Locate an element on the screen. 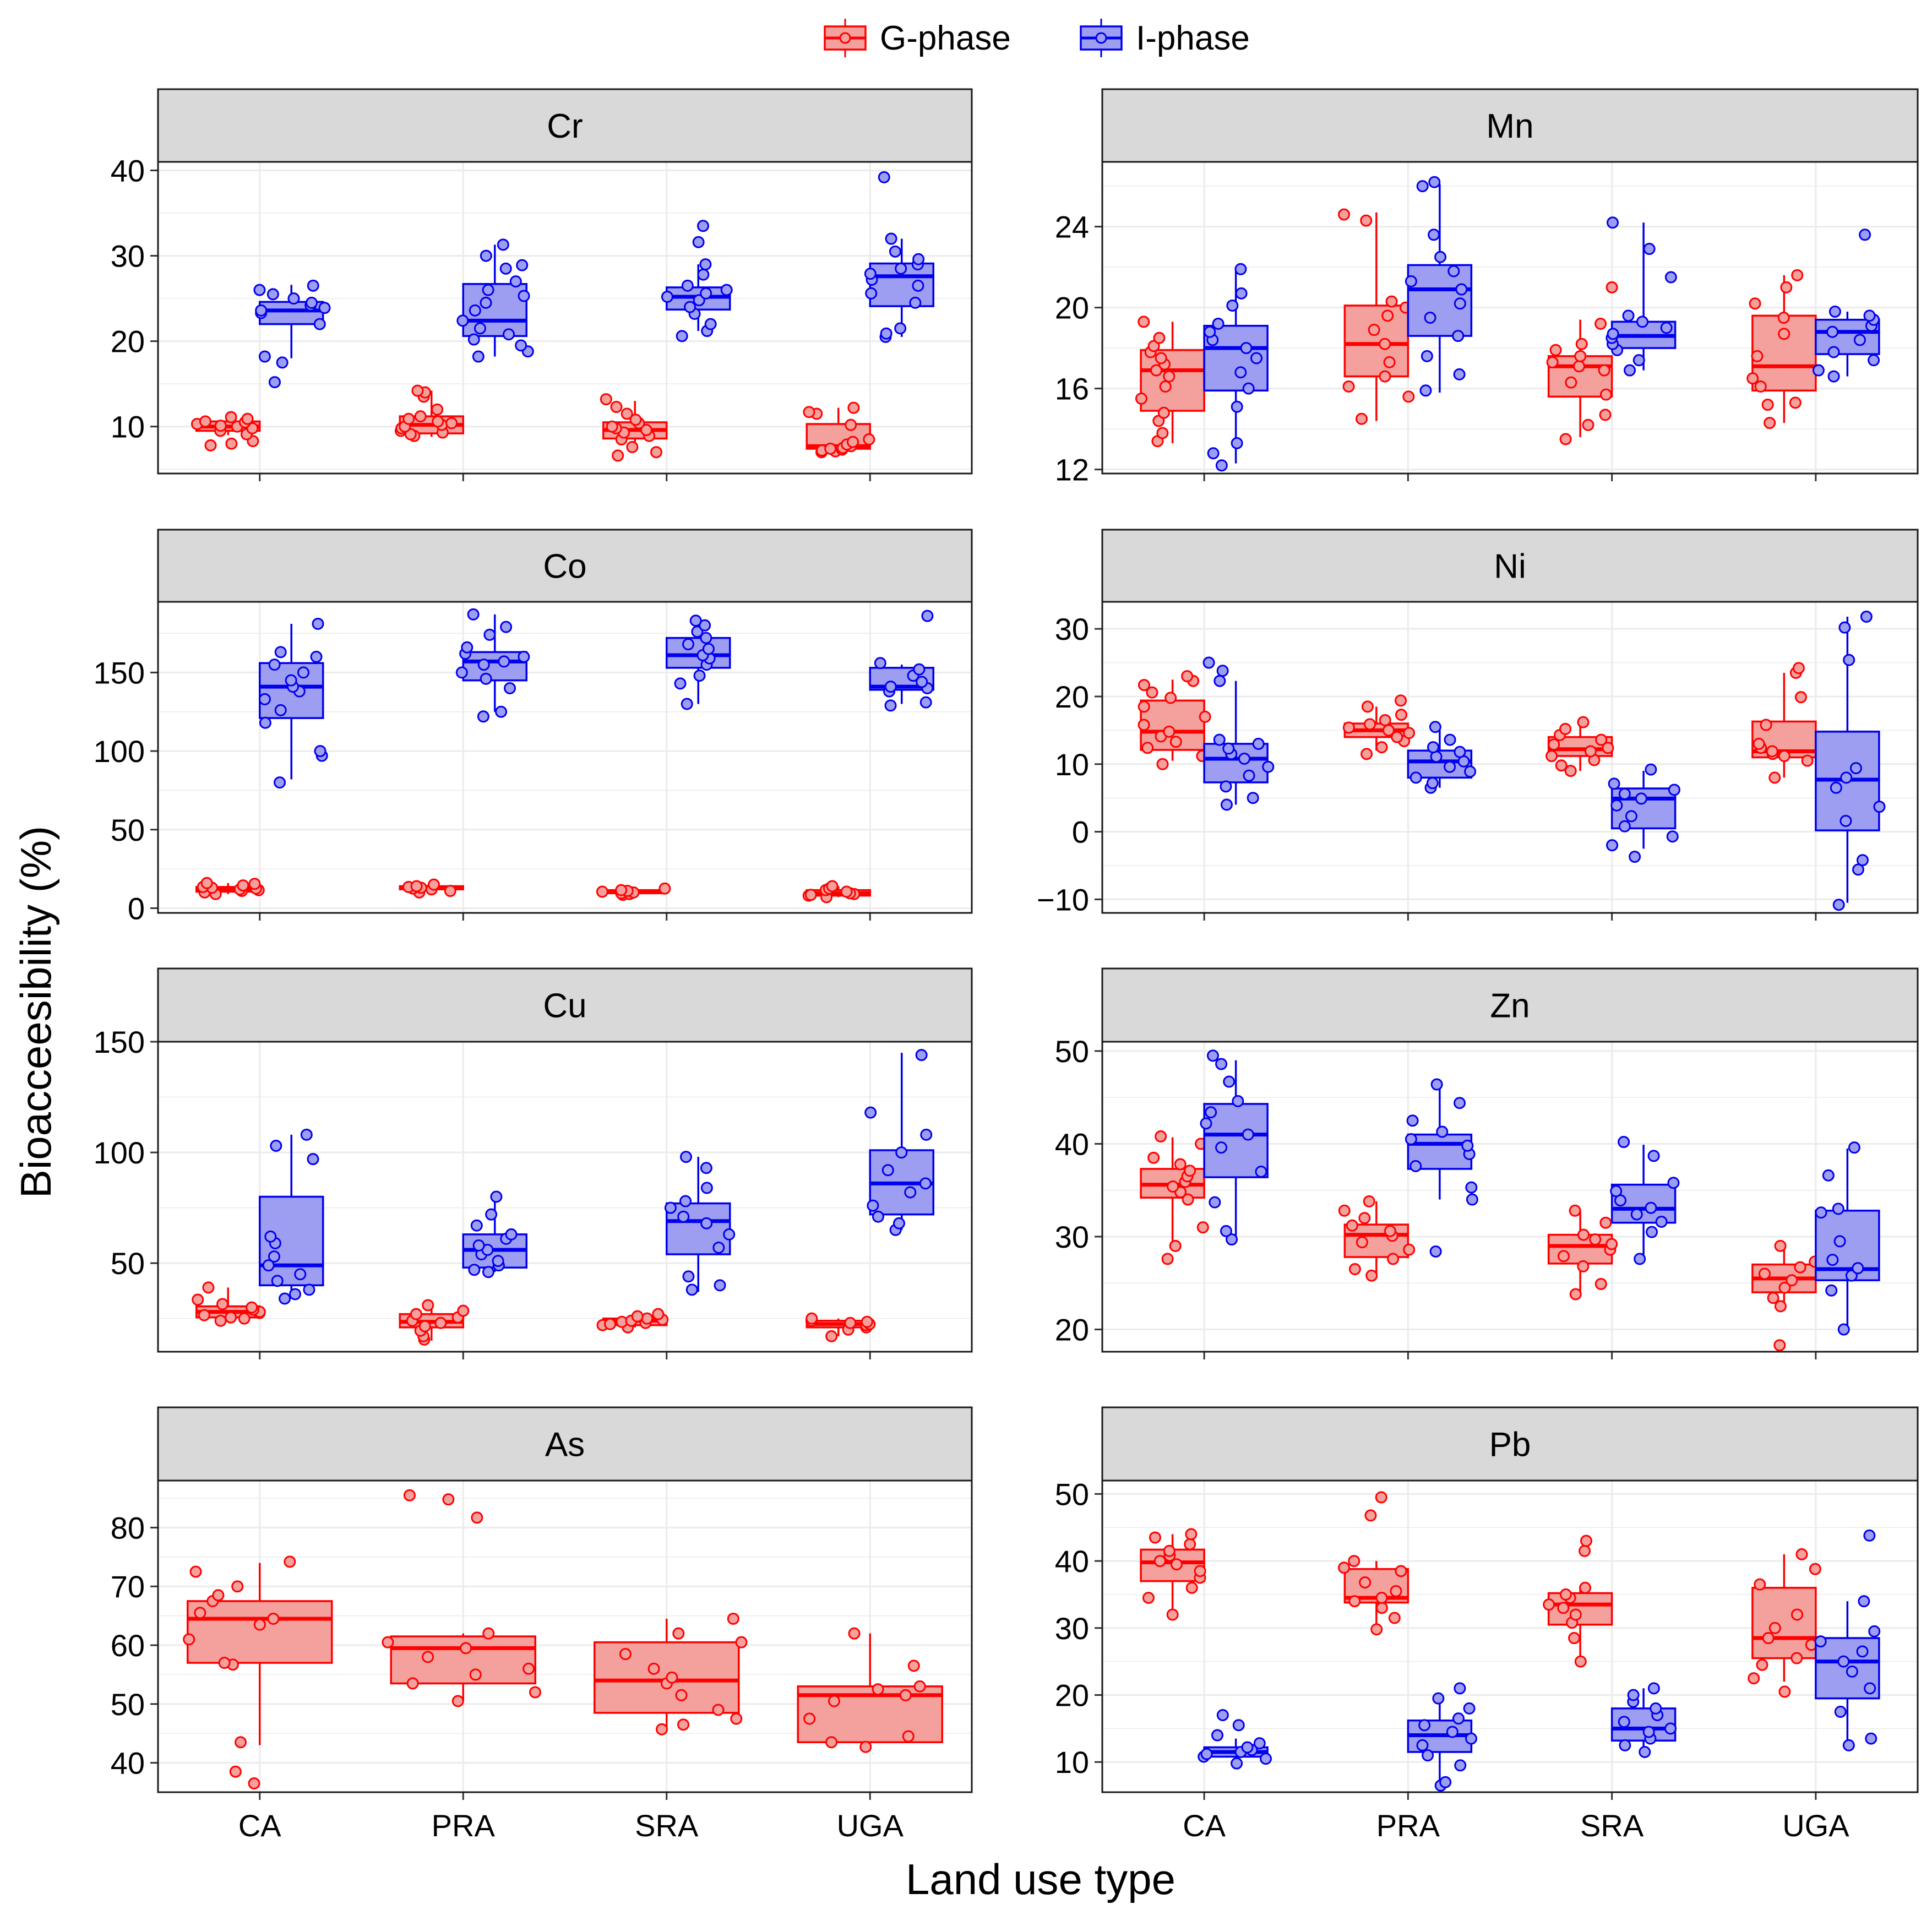 The image size is (1932, 1926). box-zn-i-phase-pra is located at coordinates (1442, 1168).